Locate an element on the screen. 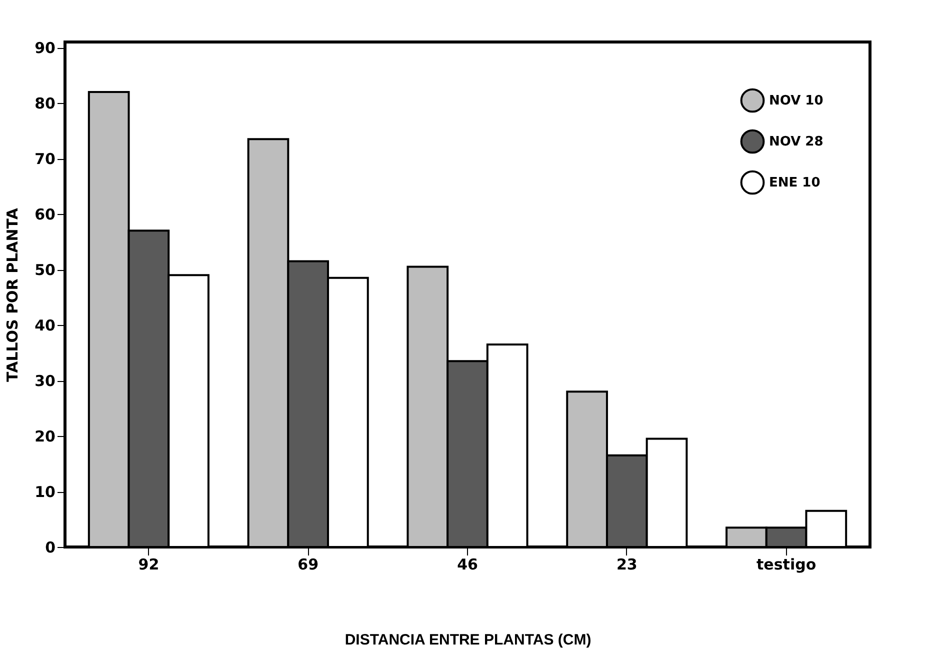 The height and width of the screenshot is (669, 952). legend-label: NOV 28 is located at coordinates (796, 142).